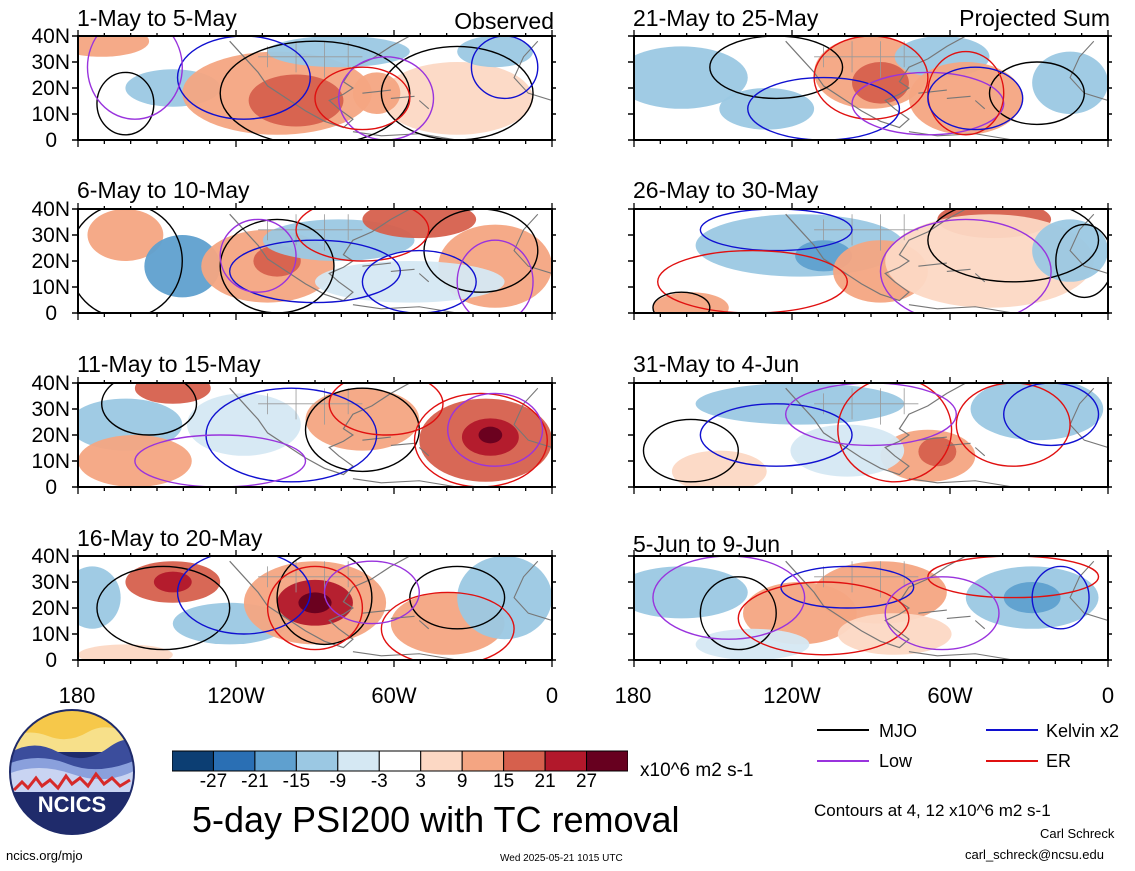  I want to click on colorbar-tick-label: 21, so click(545, 781).